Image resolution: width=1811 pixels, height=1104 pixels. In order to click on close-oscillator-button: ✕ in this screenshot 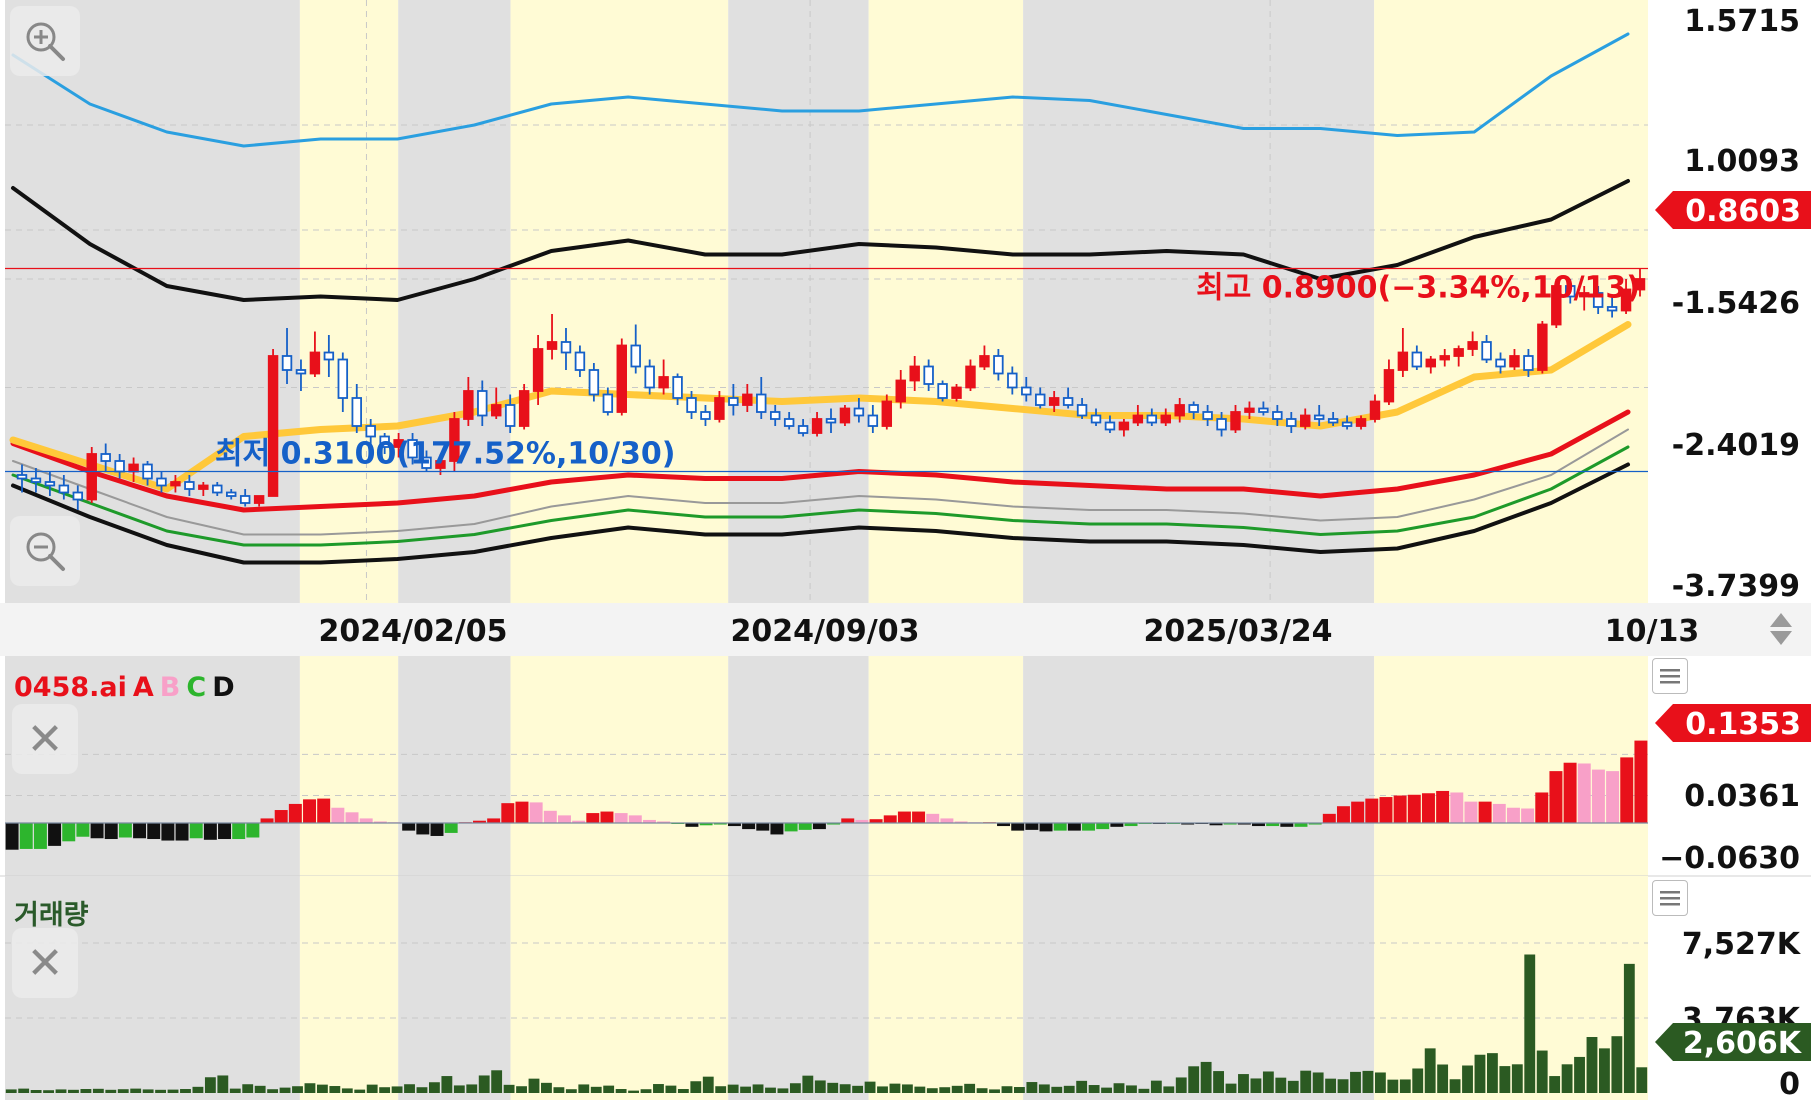, I will do `click(45, 739)`.